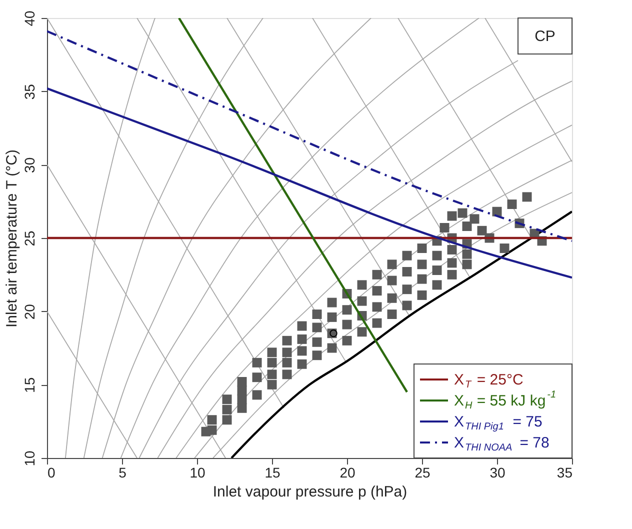  I want to click on y-tick-label: 35, so click(30, 92).